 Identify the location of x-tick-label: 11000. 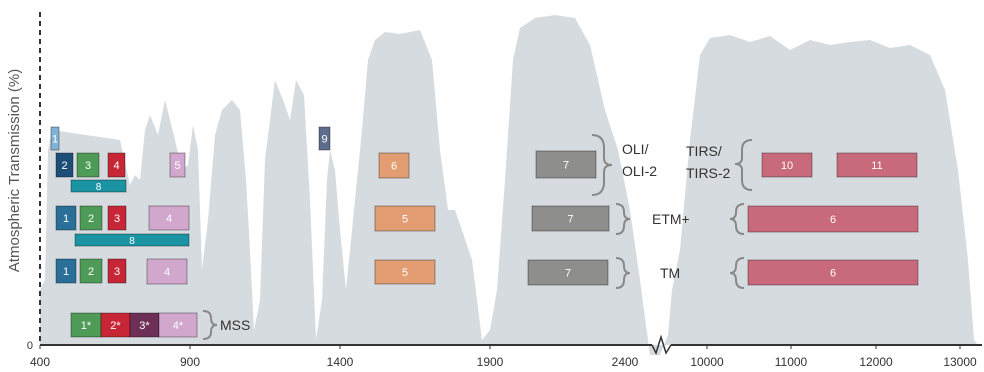
(791, 362).